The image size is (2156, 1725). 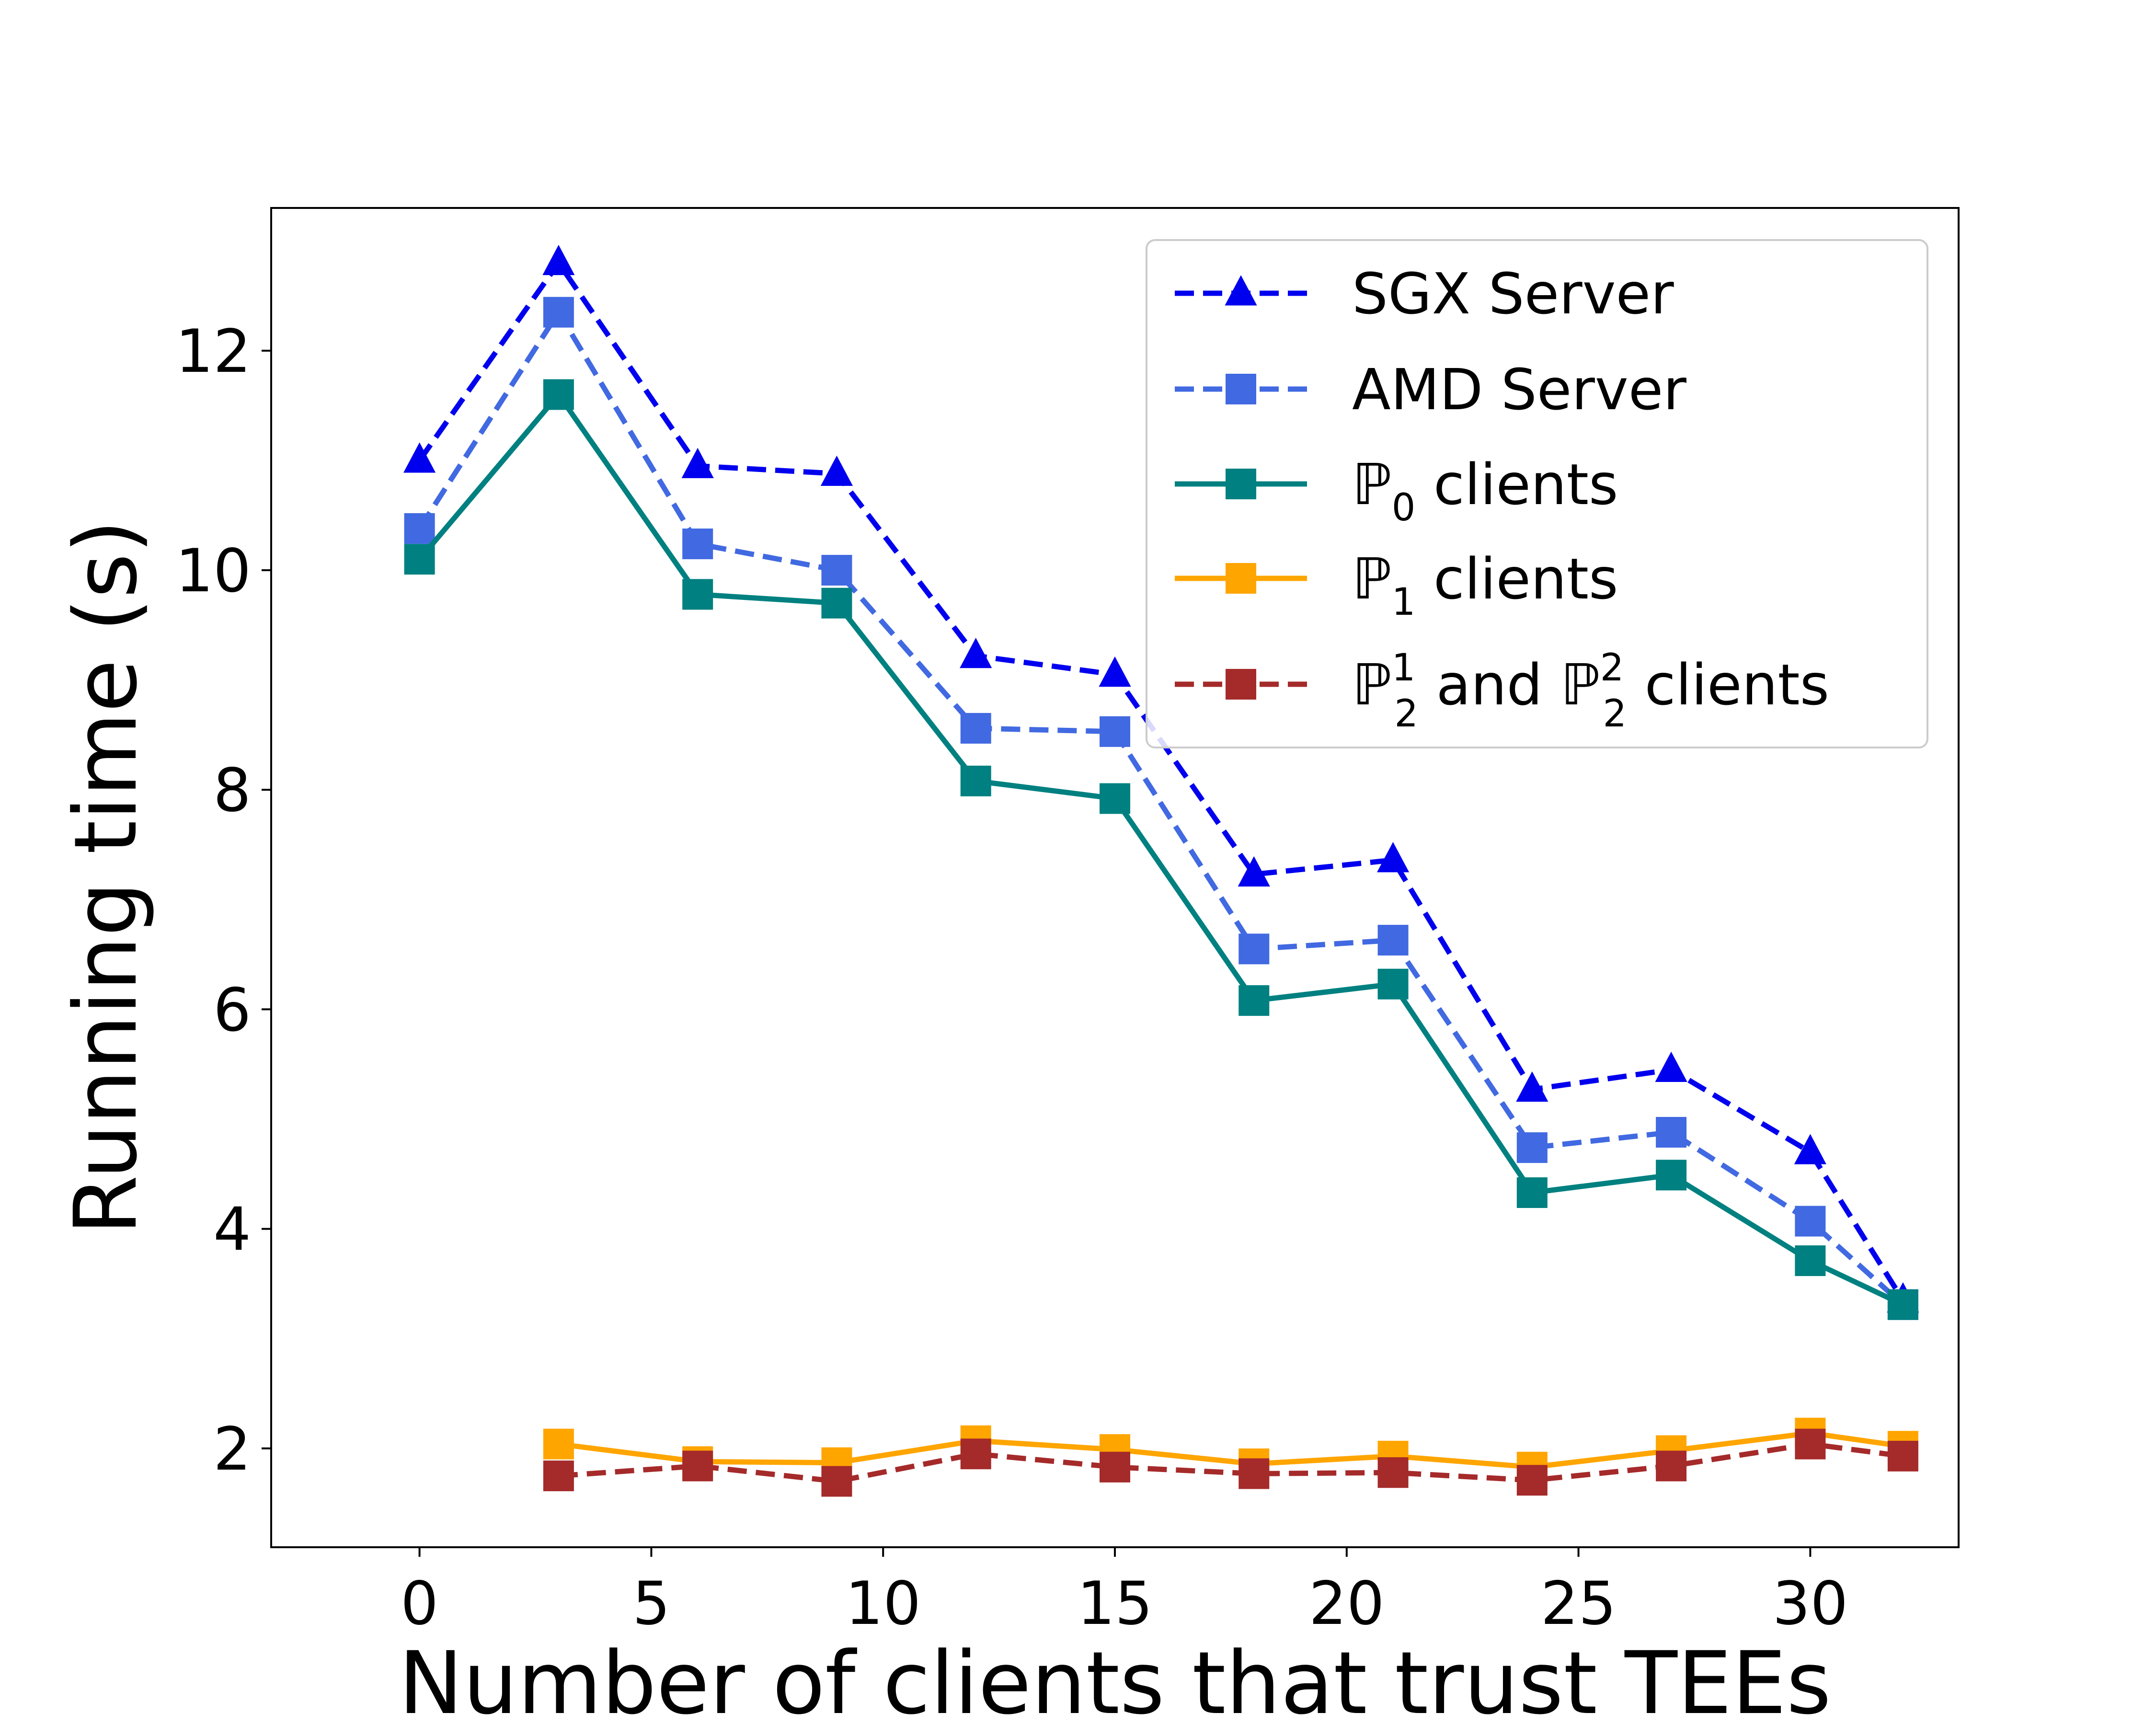 What do you see at coordinates (883, 1603) in the screenshot?
I see `x-tick-label: 10` at bounding box center [883, 1603].